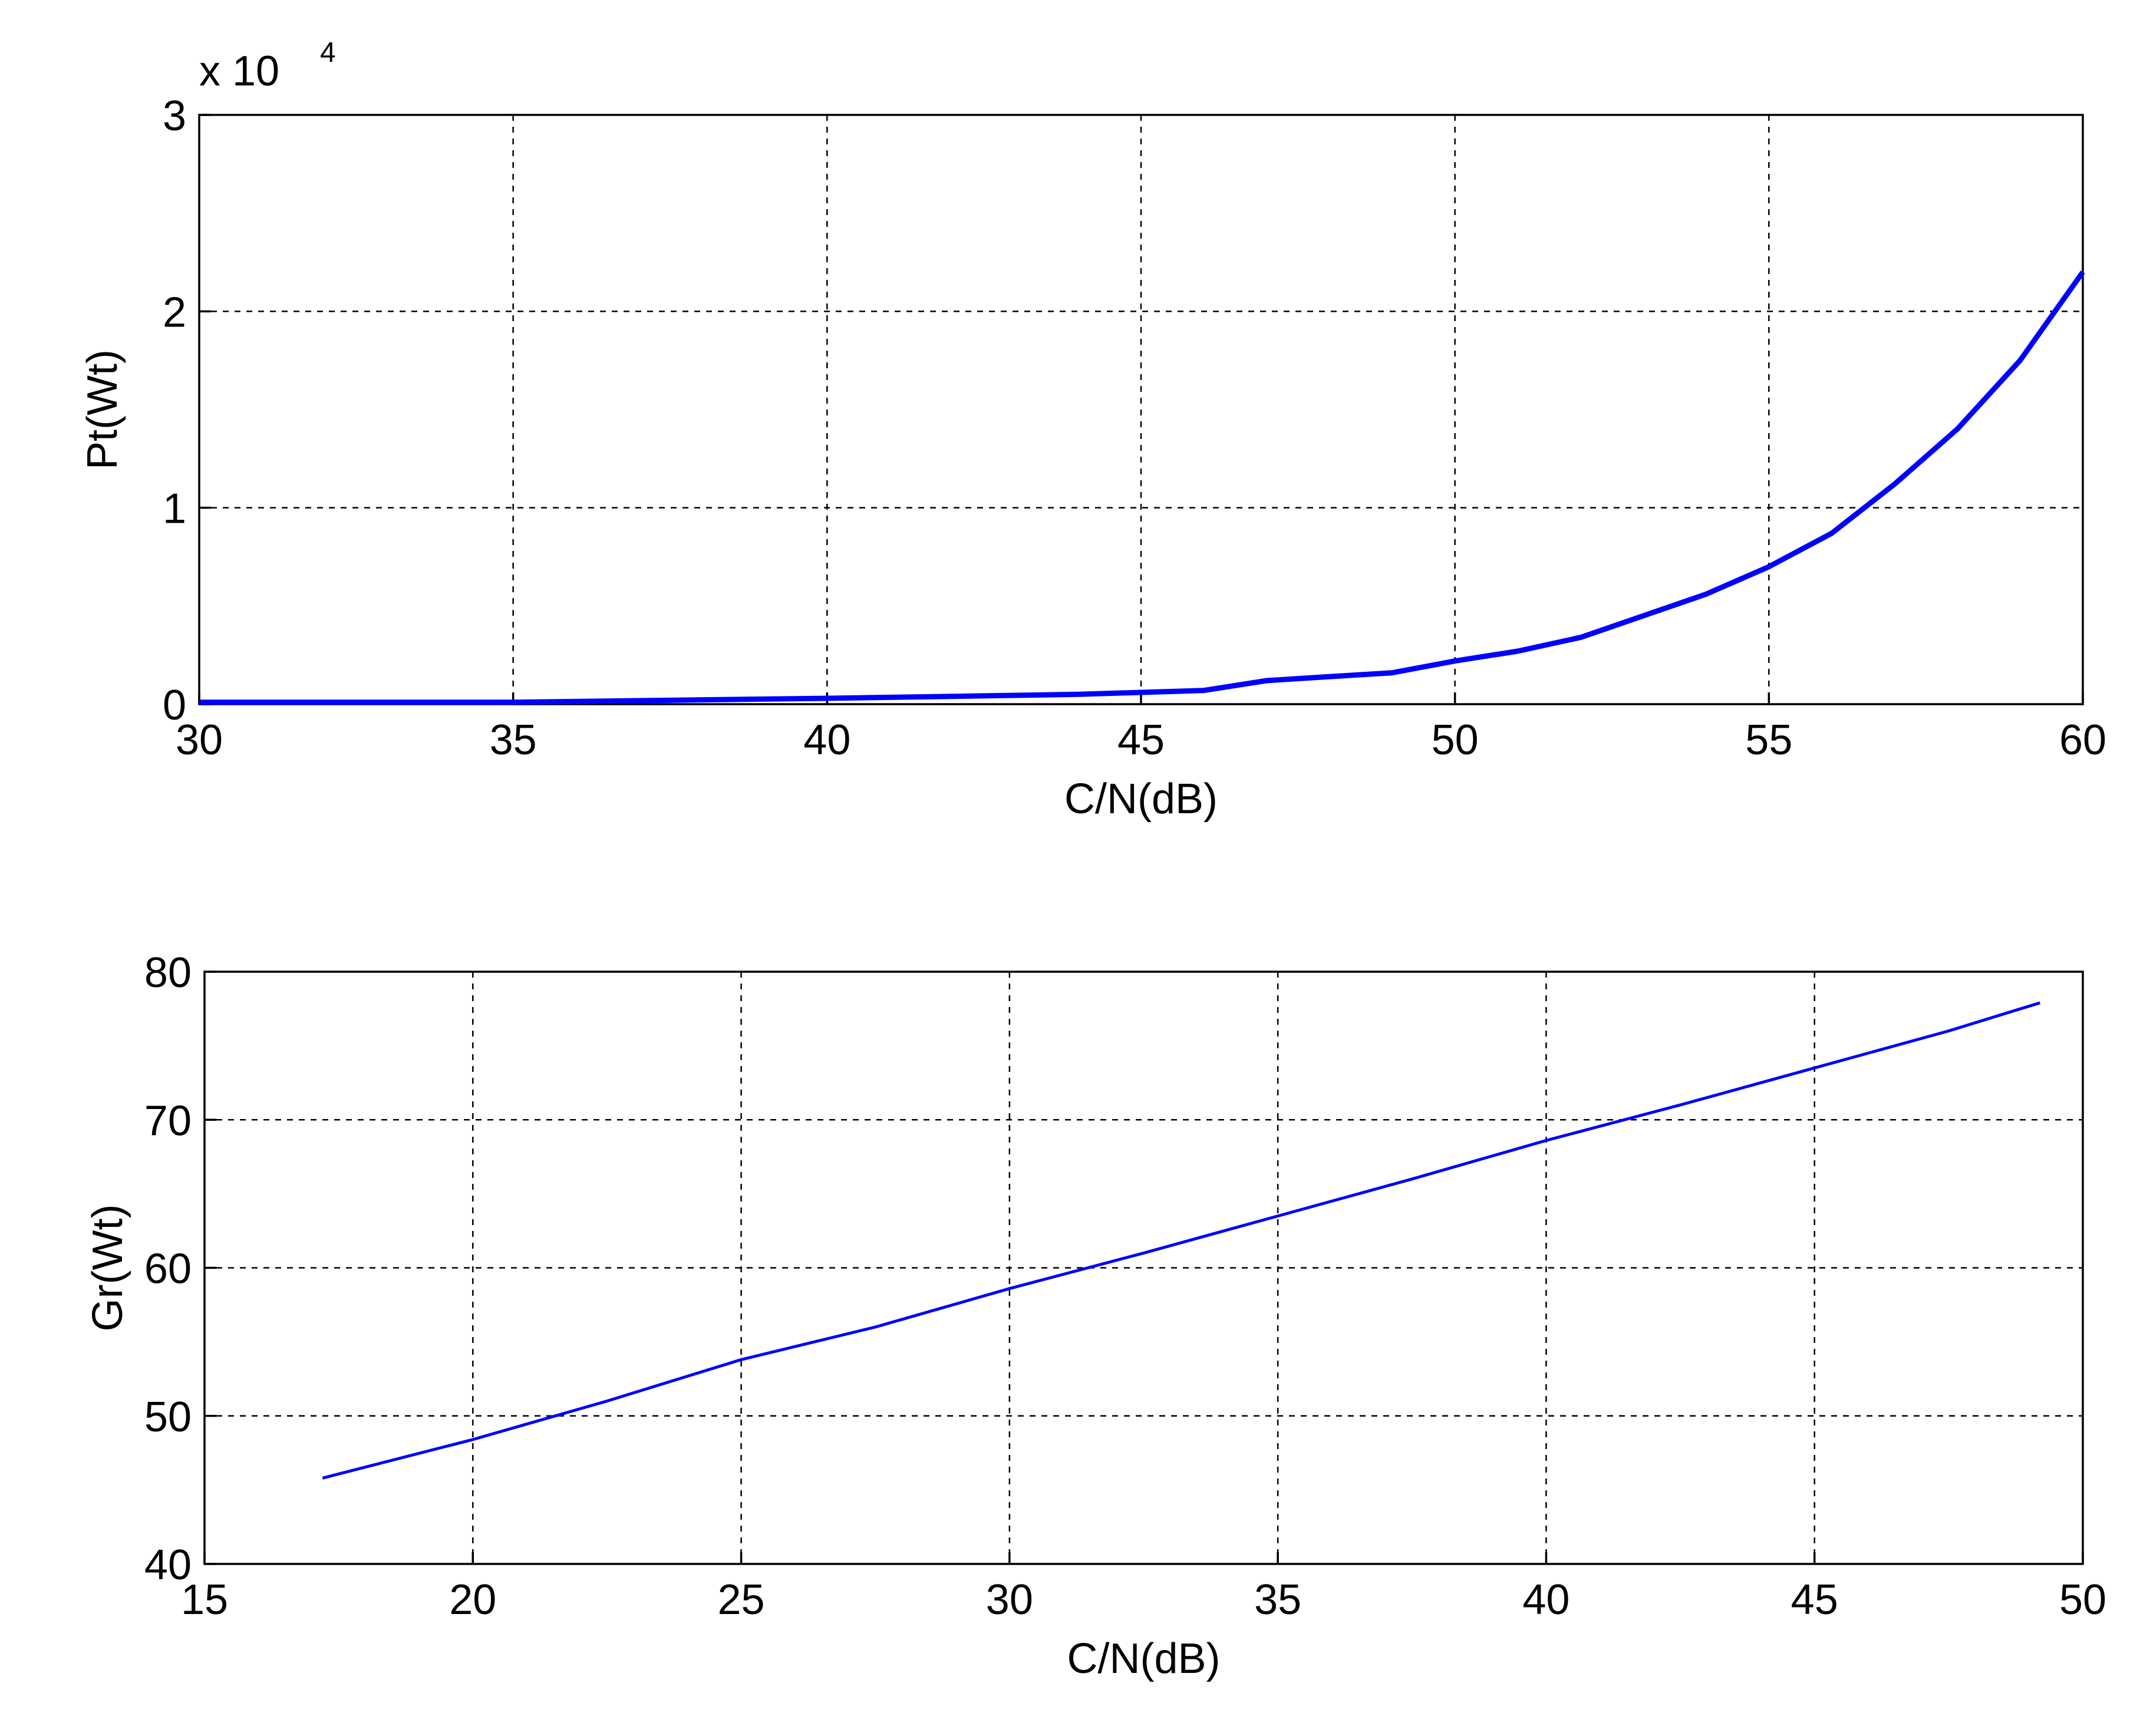  Describe the element at coordinates (168, 1269) in the screenshot. I see `y-tick-label: 60` at that location.